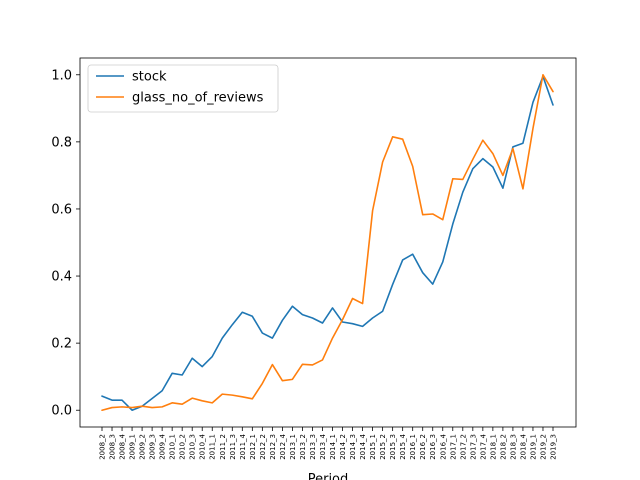 The width and height of the screenshot is (640, 480). What do you see at coordinates (198, 98) in the screenshot?
I see `legend-label: glass_no_of_reviews` at bounding box center [198, 98].